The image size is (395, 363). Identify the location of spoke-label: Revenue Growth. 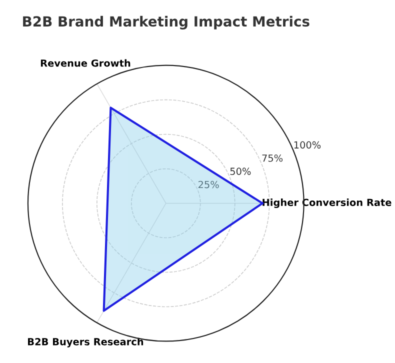
(85, 63).